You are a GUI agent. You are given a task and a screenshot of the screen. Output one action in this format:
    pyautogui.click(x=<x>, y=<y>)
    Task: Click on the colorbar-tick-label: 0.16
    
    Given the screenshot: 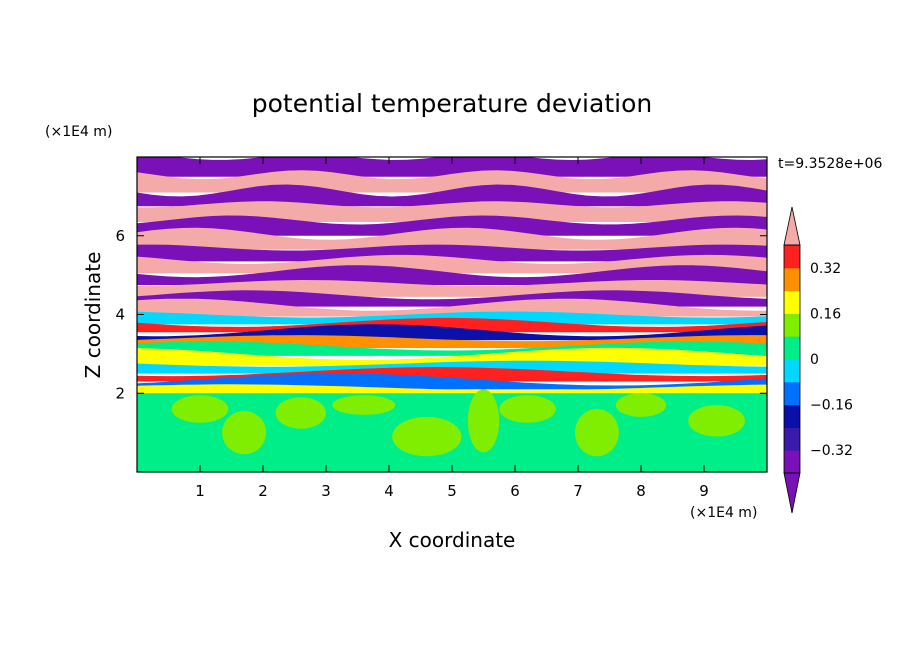 What is the action you would take?
    pyautogui.click(x=825, y=314)
    